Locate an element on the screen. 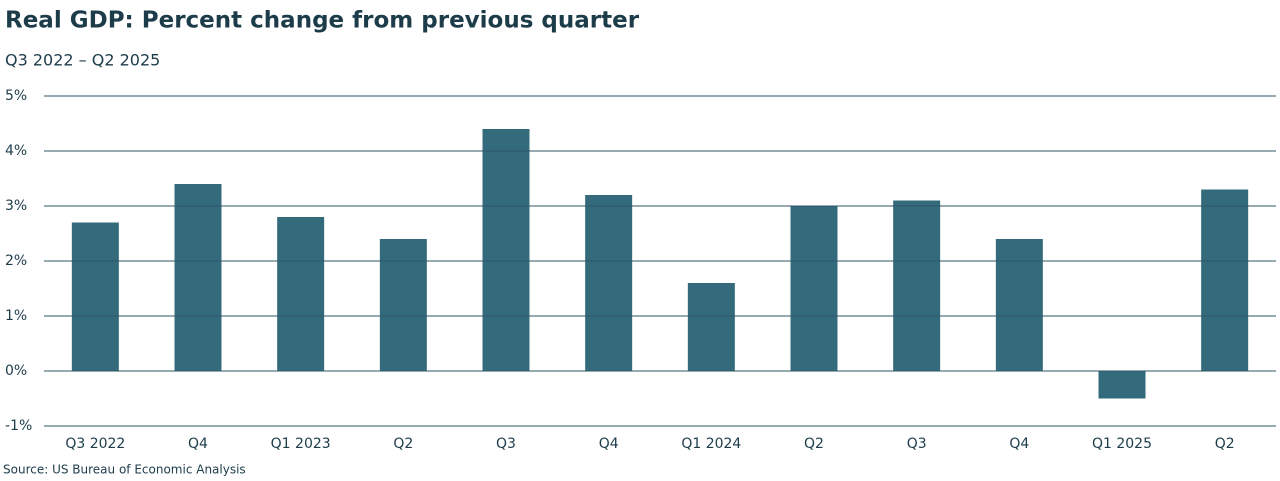  x-tick-label: Q3 2022 is located at coordinates (95, 444).